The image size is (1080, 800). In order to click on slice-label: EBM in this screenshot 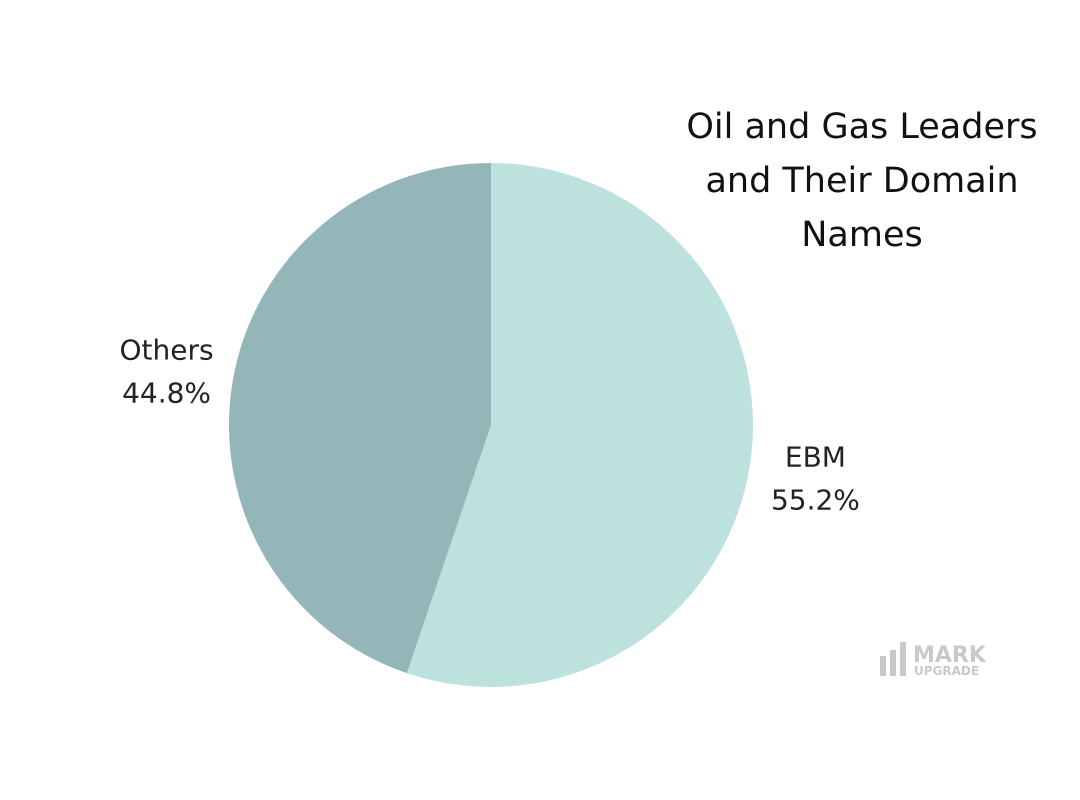, I will do `click(815, 456)`.